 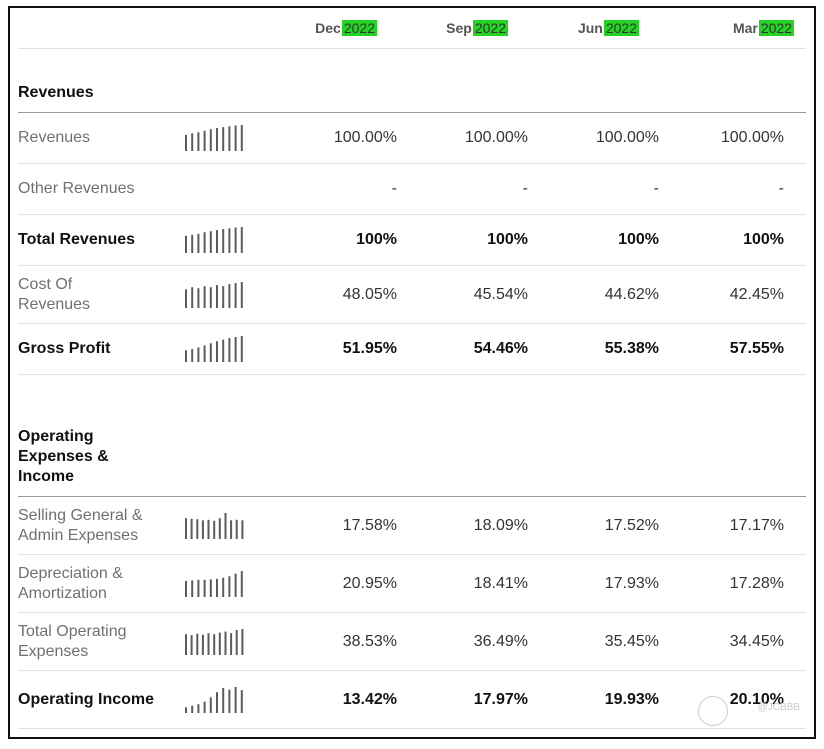 I want to click on value-cell: 38.53%, so click(x=347, y=641).